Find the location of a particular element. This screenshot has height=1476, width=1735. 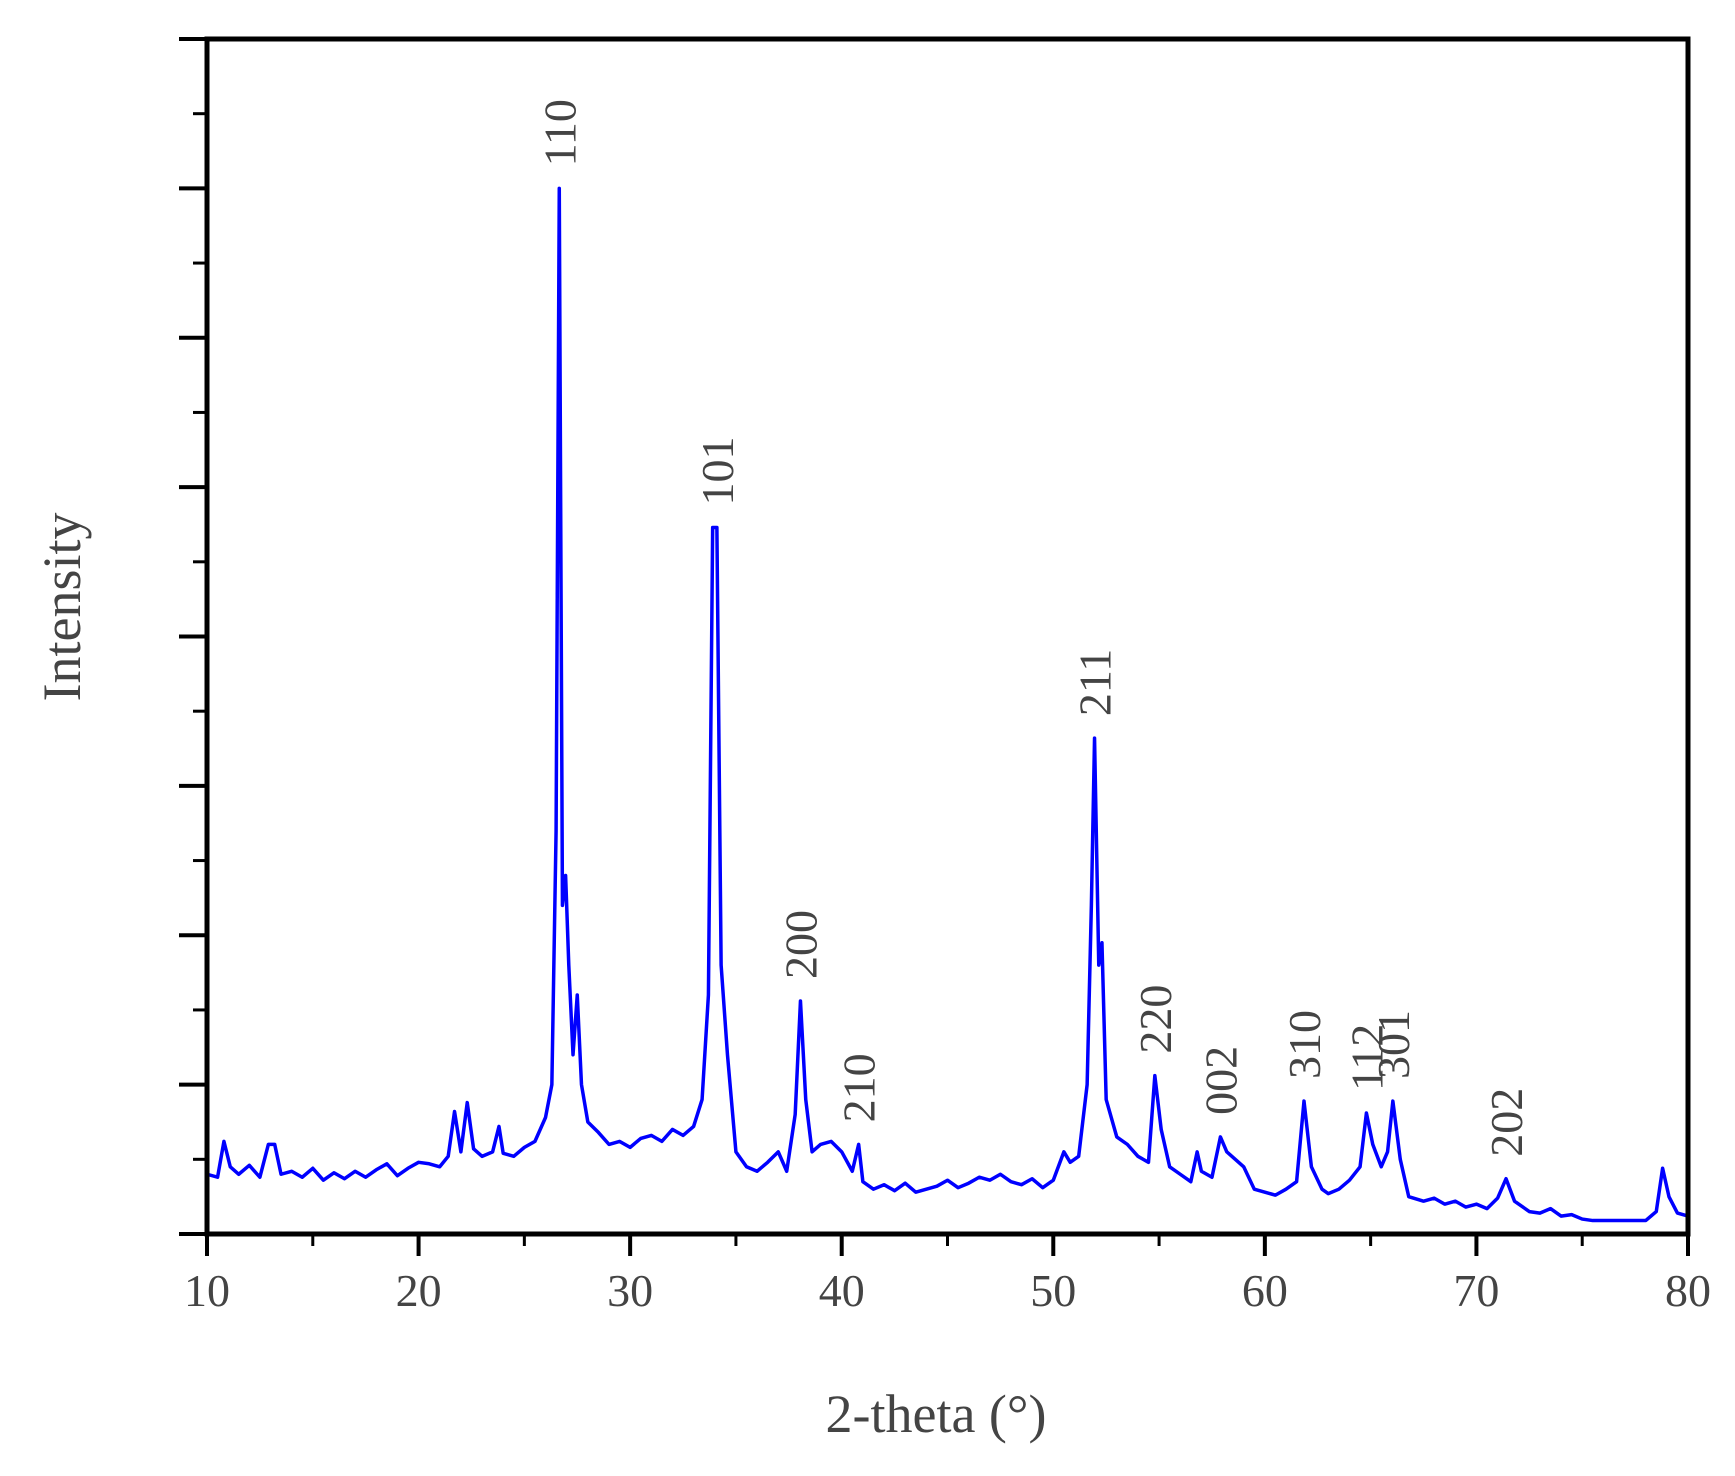

x-tick-label: 40 is located at coordinates (842, 1290).